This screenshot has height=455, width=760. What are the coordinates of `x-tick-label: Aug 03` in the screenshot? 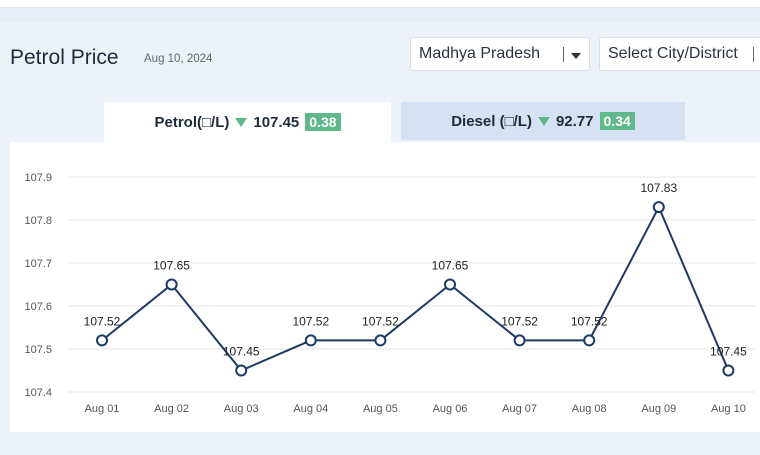 It's located at (241, 409).